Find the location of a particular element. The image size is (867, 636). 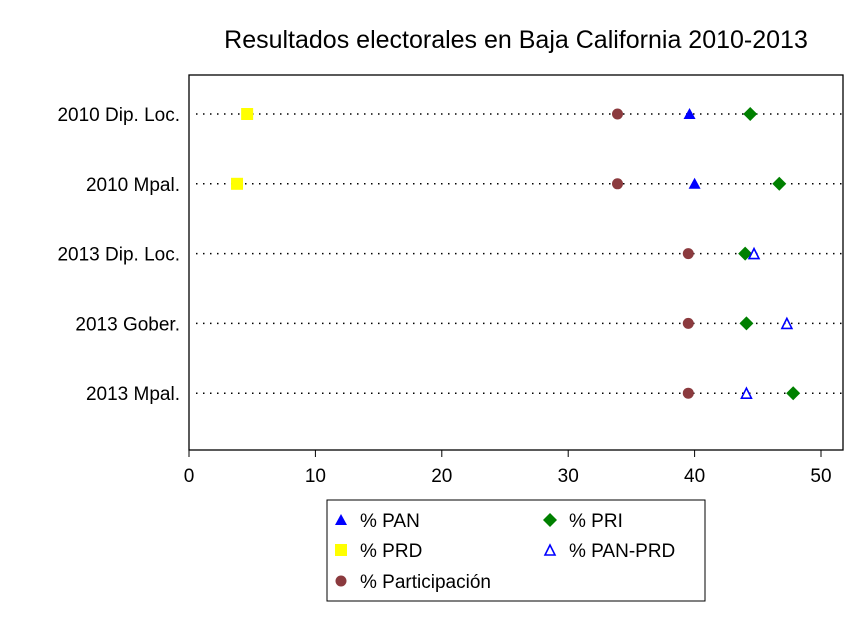

legend-label: % PRD is located at coordinates (391, 551).